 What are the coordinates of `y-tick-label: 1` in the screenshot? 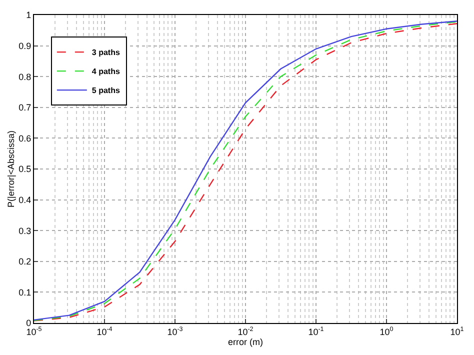 It's located at (29, 15).